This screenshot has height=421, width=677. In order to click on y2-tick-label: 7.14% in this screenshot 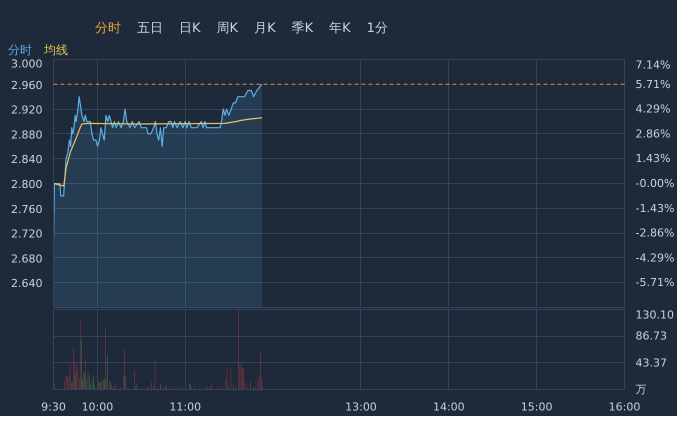, I will do `click(653, 65)`.